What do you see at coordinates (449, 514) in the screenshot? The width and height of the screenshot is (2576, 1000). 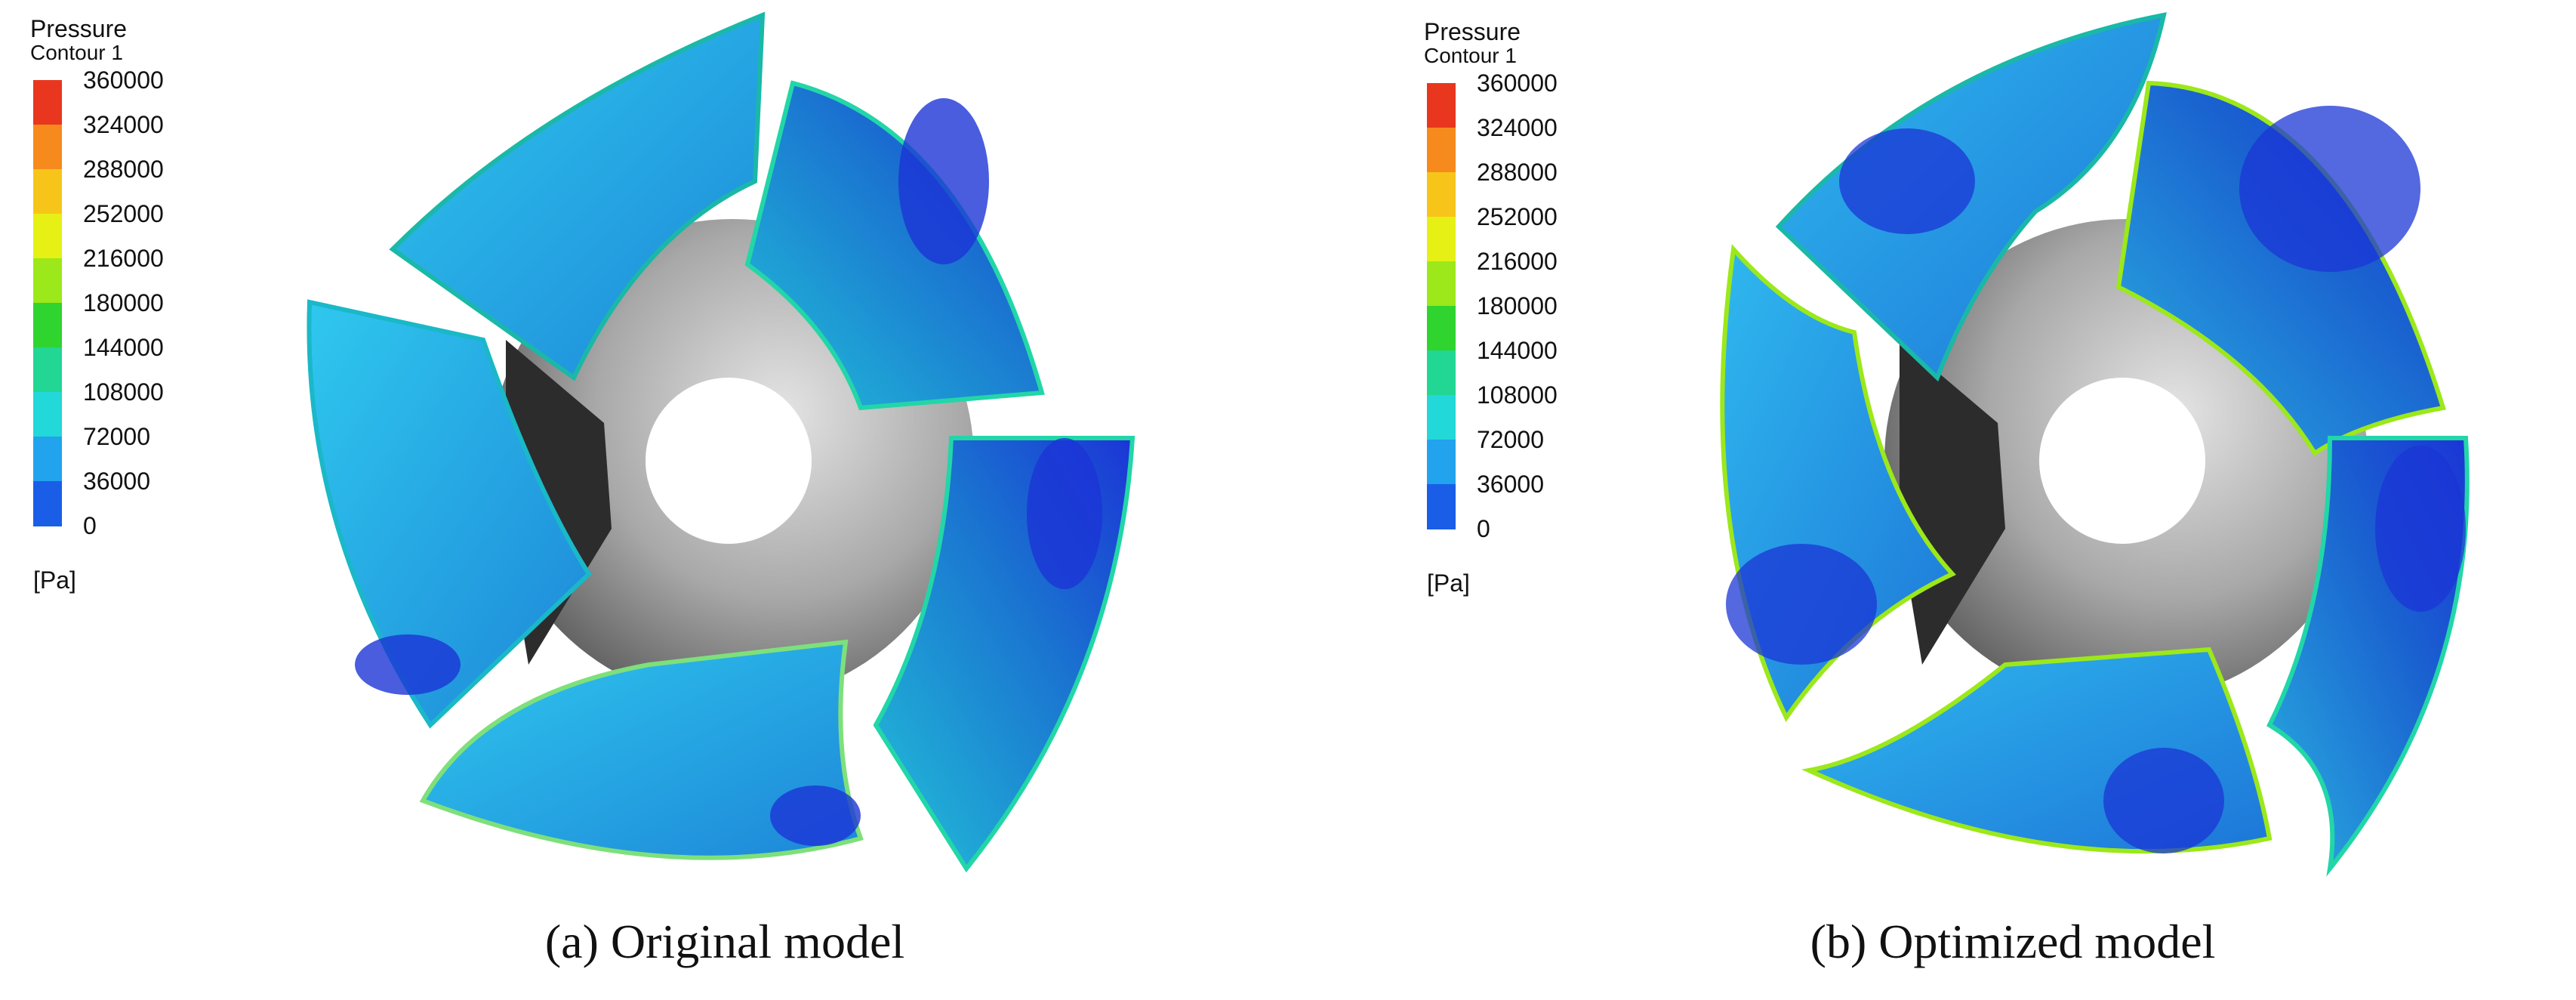 I see `blade-left` at bounding box center [449, 514].